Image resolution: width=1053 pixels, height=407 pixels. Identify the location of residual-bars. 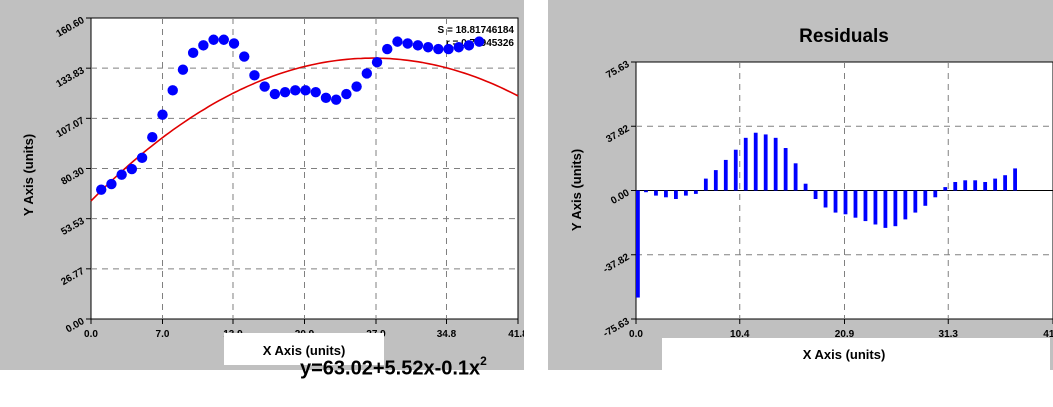
(826, 215).